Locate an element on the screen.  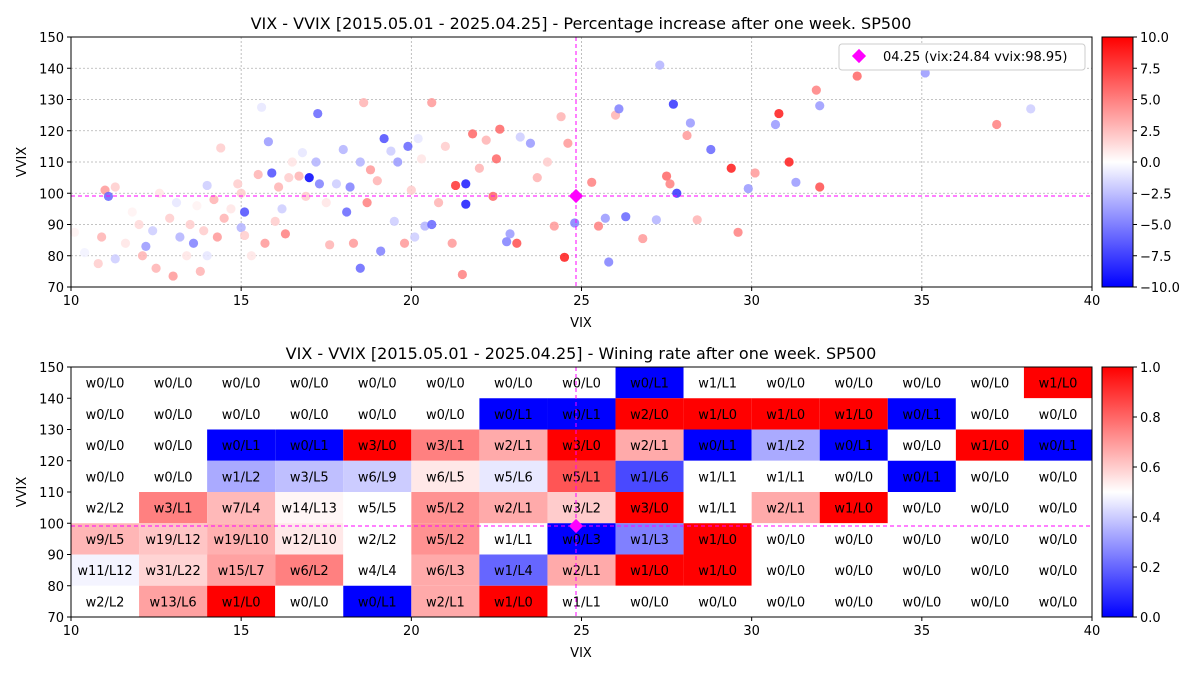
x-tick-label: 30 is located at coordinates (751, 631).